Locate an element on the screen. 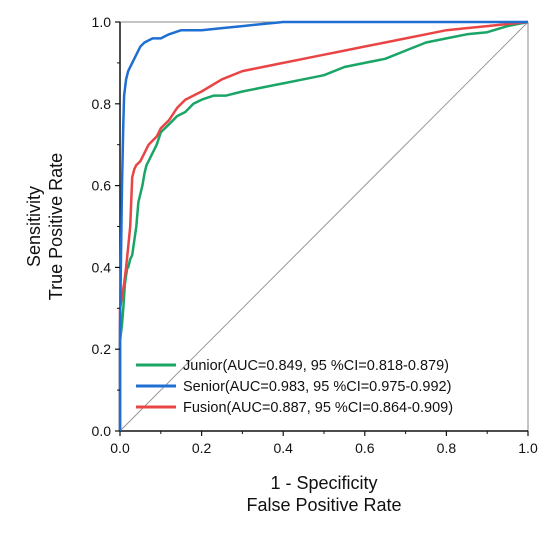 The width and height of the screenshot is (550, 533). y-tick-label: 0.6 is located at coordinates (102, 186).